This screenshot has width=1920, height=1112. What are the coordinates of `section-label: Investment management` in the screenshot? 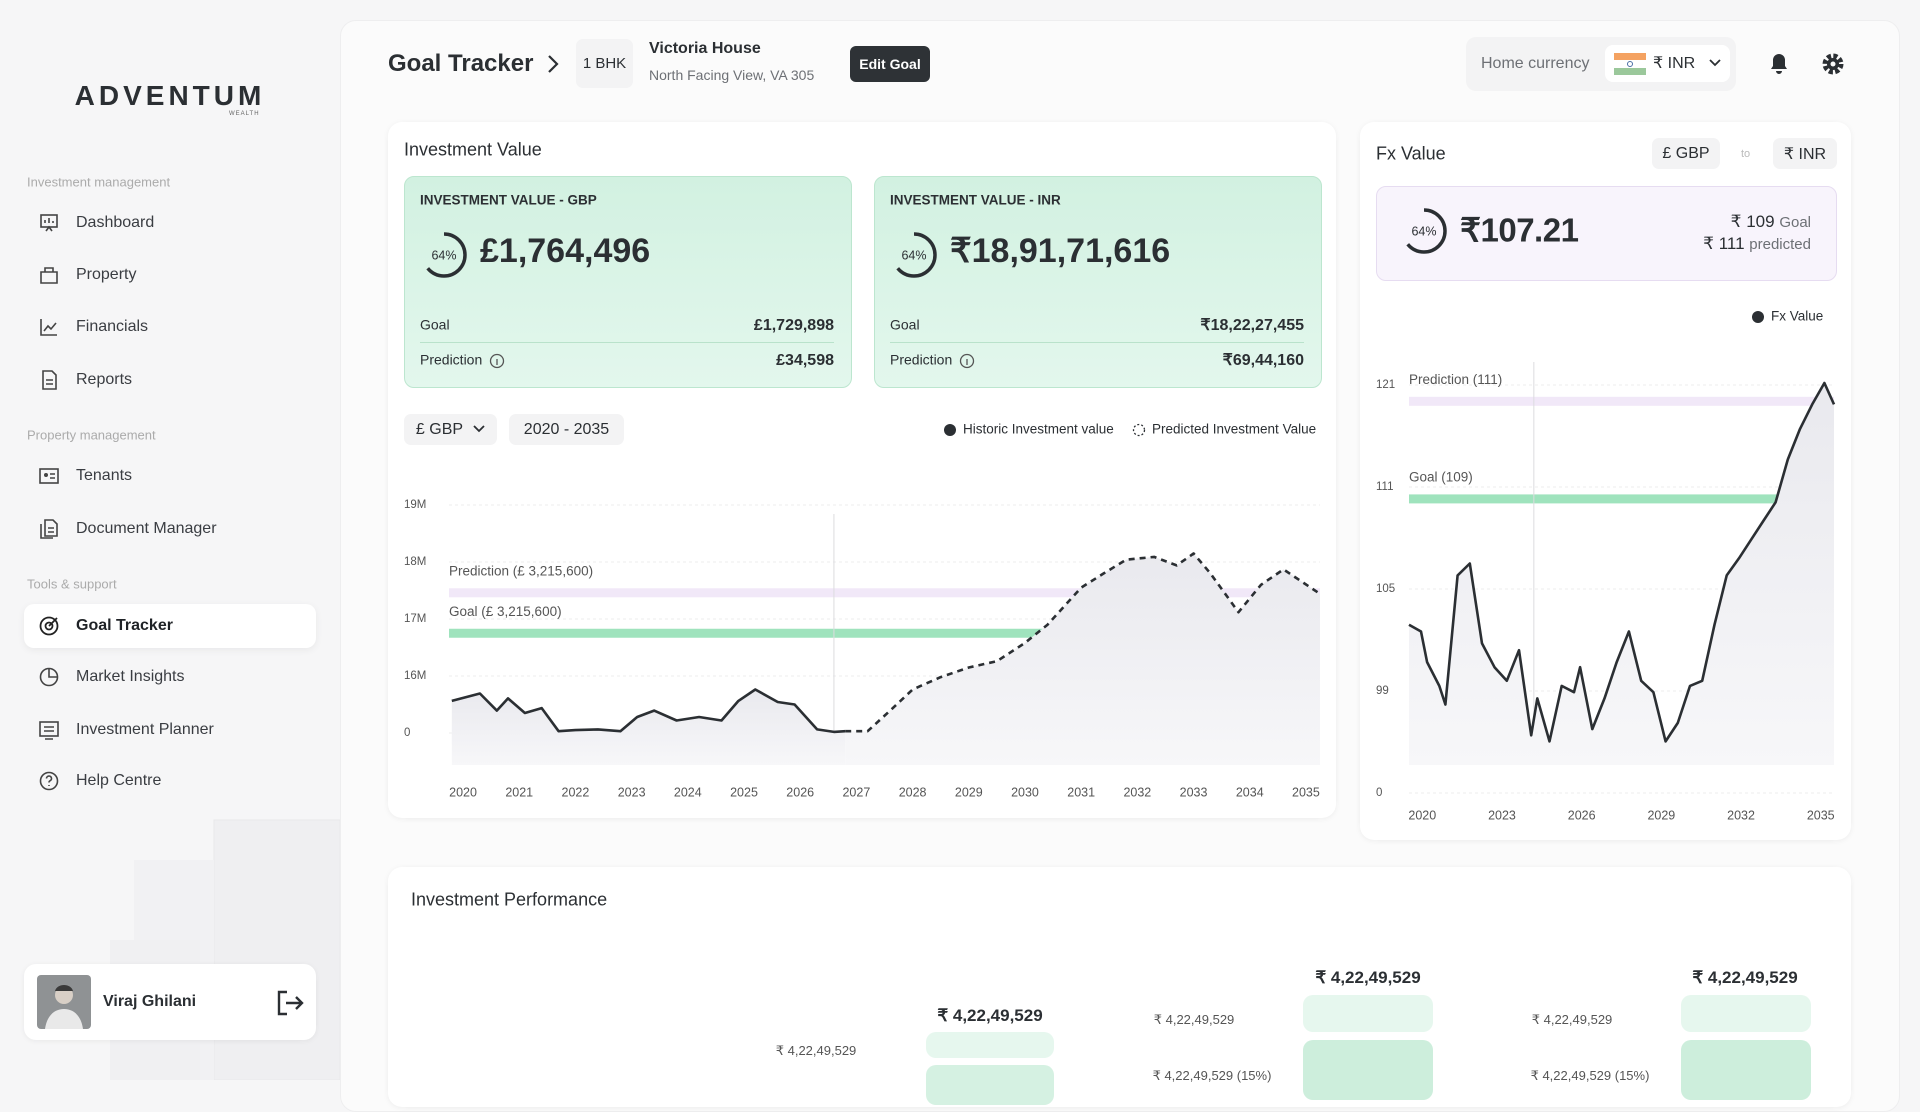 It's located at (99, 182).